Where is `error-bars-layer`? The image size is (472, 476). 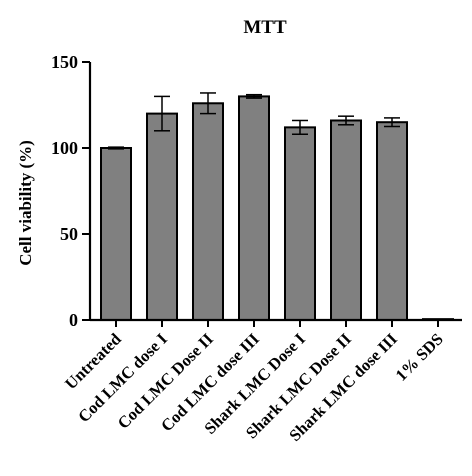
error-bars-layer is located at coordinates (254, 121).